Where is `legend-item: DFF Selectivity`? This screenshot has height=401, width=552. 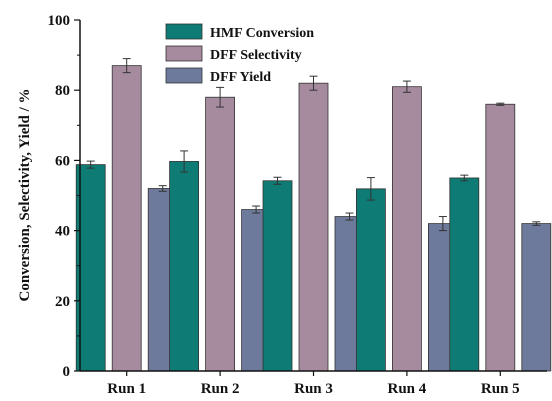
legend-item: DFF Selectivity is located at coordinates (233, 54).